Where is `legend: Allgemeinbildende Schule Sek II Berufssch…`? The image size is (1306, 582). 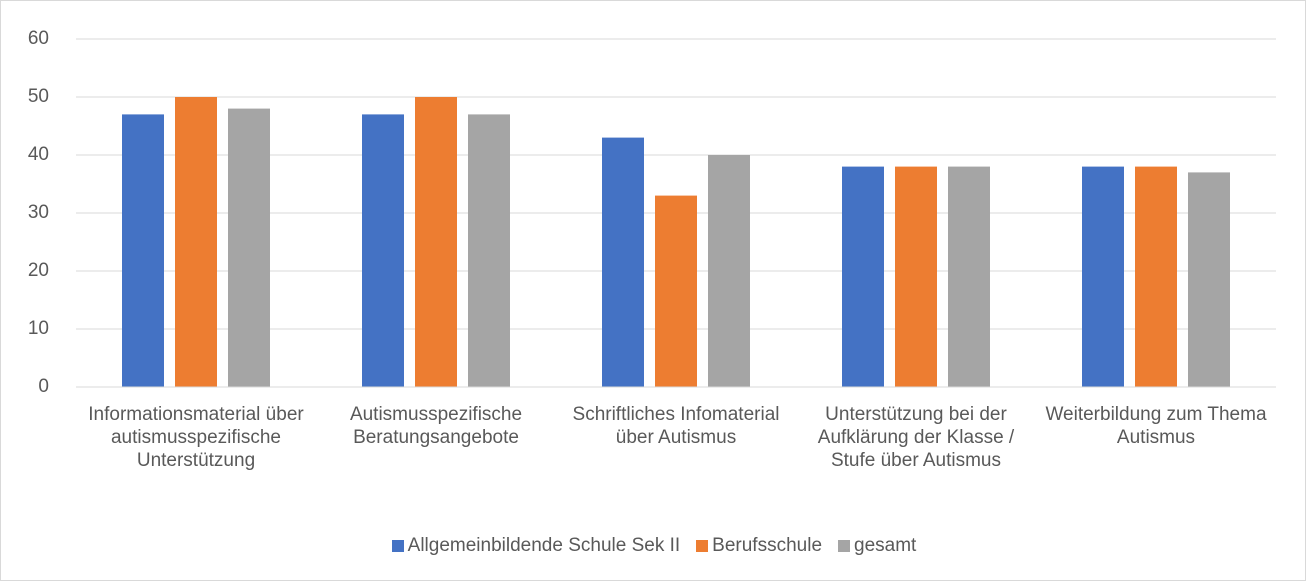
legend: Allgemeinbildende Schule Sek II Berufssch… is located at coordinates (653, 546).